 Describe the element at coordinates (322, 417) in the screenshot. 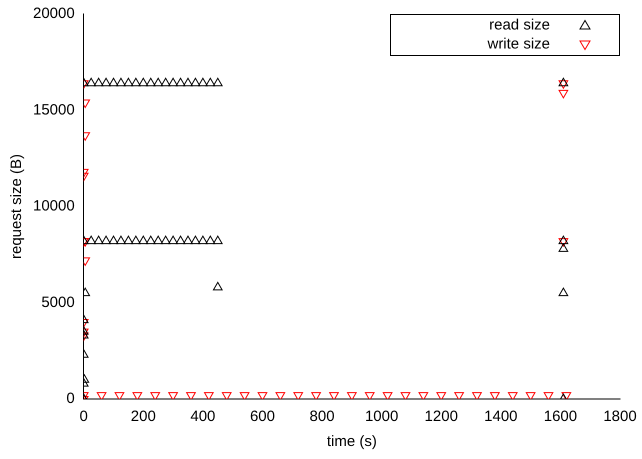

I see `x-tick-label: 800` at that location.